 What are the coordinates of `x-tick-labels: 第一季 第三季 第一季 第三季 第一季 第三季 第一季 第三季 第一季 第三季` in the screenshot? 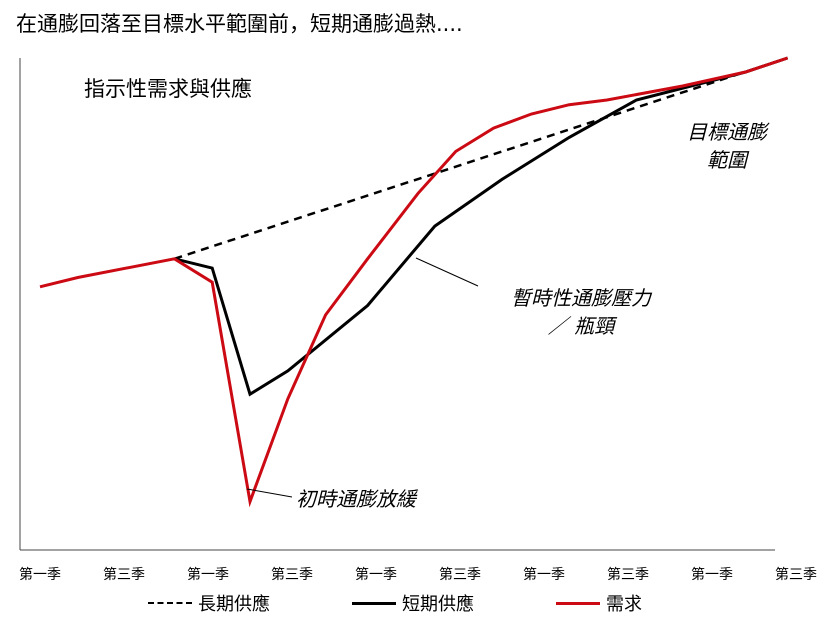 It's located at (418, 574).